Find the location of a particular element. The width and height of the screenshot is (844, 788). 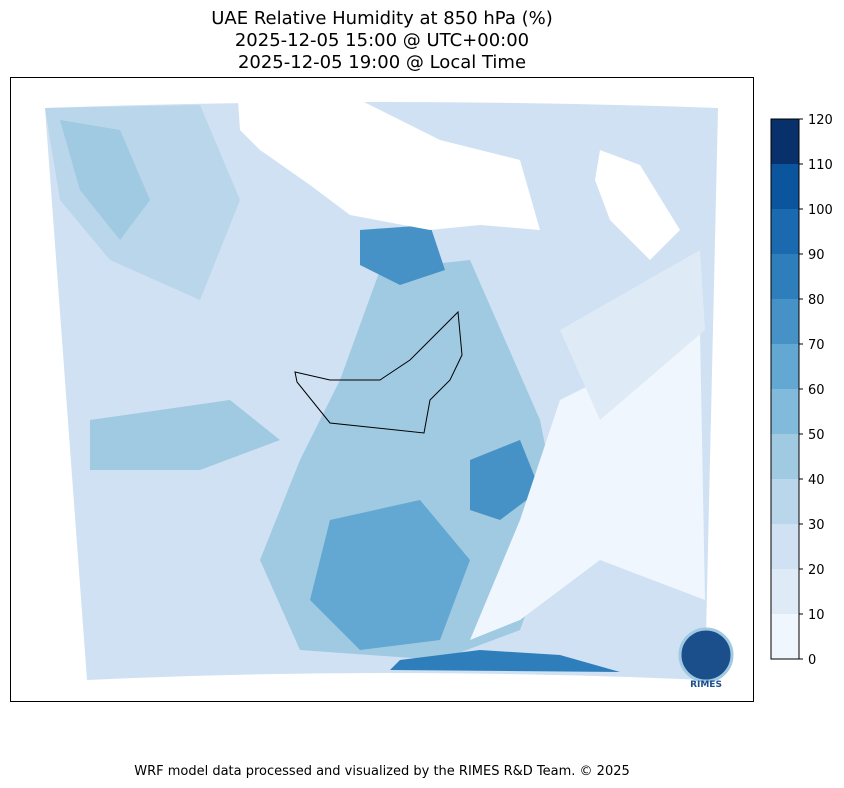

logo: RIMES is located at coordinates (706, 658).